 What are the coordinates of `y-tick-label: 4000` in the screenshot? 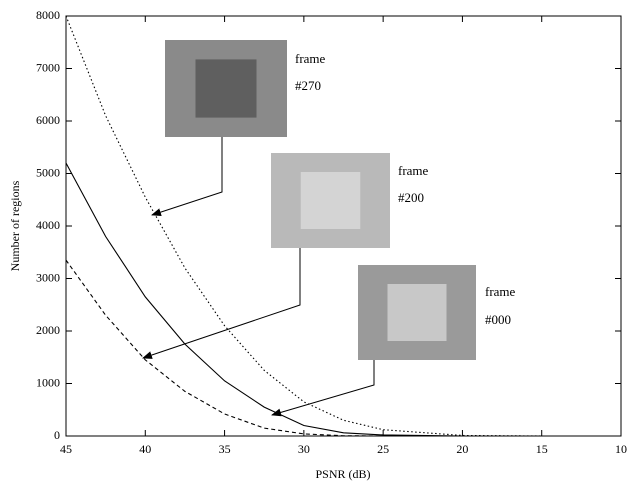 It's located at (48, 225).